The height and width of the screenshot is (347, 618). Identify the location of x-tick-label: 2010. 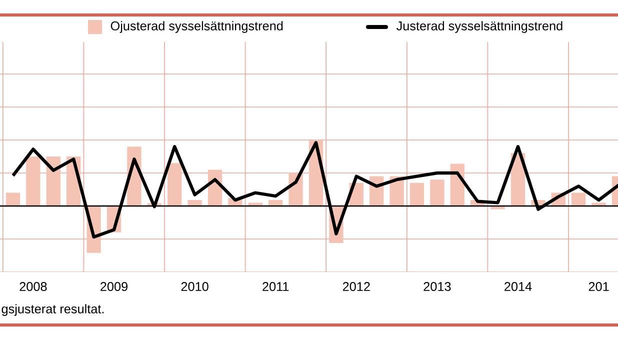
(194, 287).